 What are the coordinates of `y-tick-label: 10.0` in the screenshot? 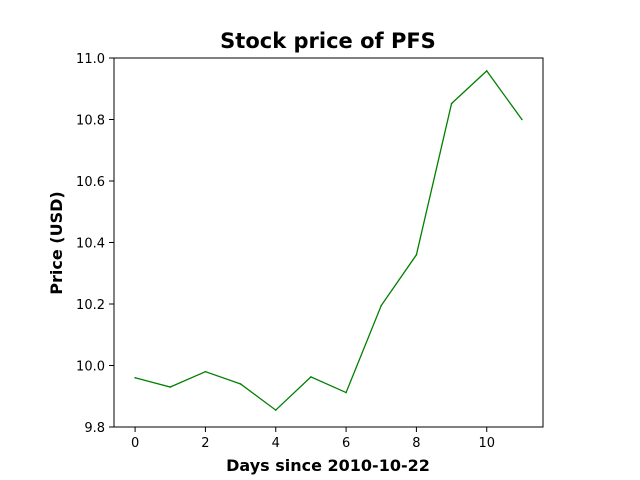 It's located at (90, 367).